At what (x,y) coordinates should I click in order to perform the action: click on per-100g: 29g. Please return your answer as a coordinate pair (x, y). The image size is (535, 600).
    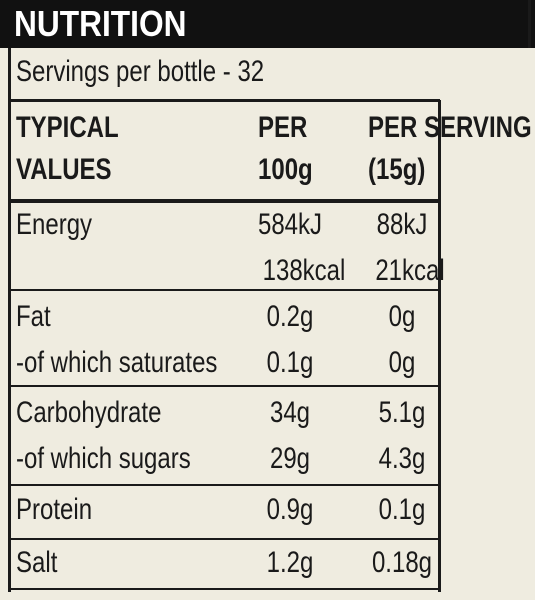
    Looking at the image, I should click on (290, 458).